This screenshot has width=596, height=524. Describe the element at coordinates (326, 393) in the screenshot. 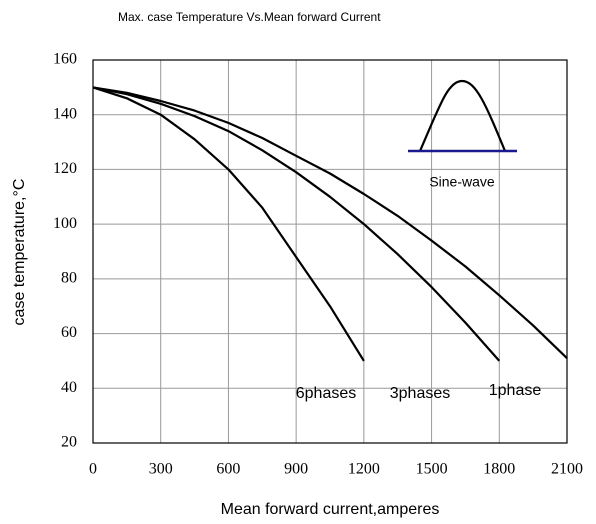

I see `series-label: 6phases` at that location.